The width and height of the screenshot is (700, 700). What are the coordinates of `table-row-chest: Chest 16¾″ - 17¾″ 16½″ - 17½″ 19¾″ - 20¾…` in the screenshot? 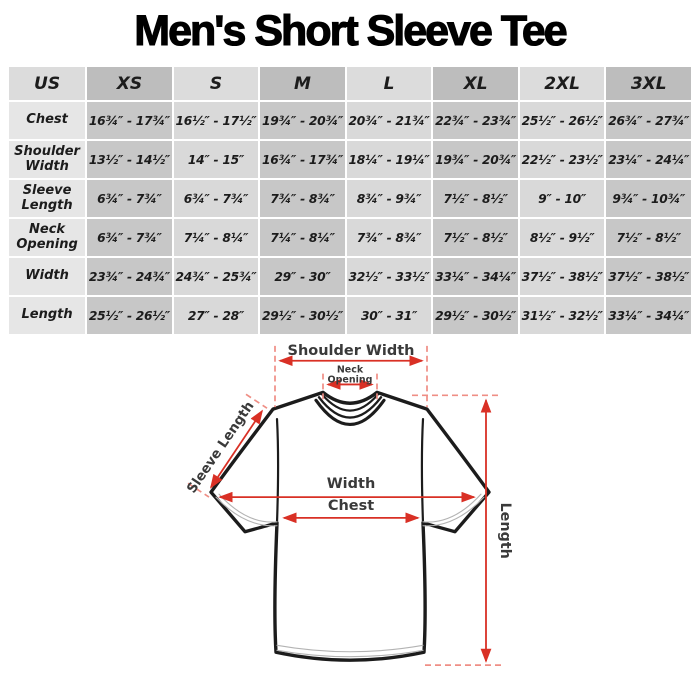 It's located at (350, 120).